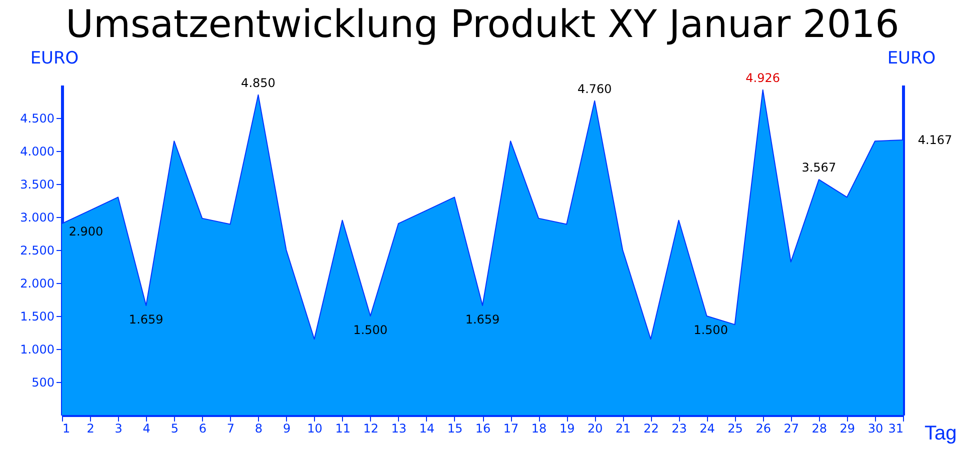 Image resolution: width=970 pixels, height=450 pixels. I want to click on x-tick-label: 29, so click(848, 429).